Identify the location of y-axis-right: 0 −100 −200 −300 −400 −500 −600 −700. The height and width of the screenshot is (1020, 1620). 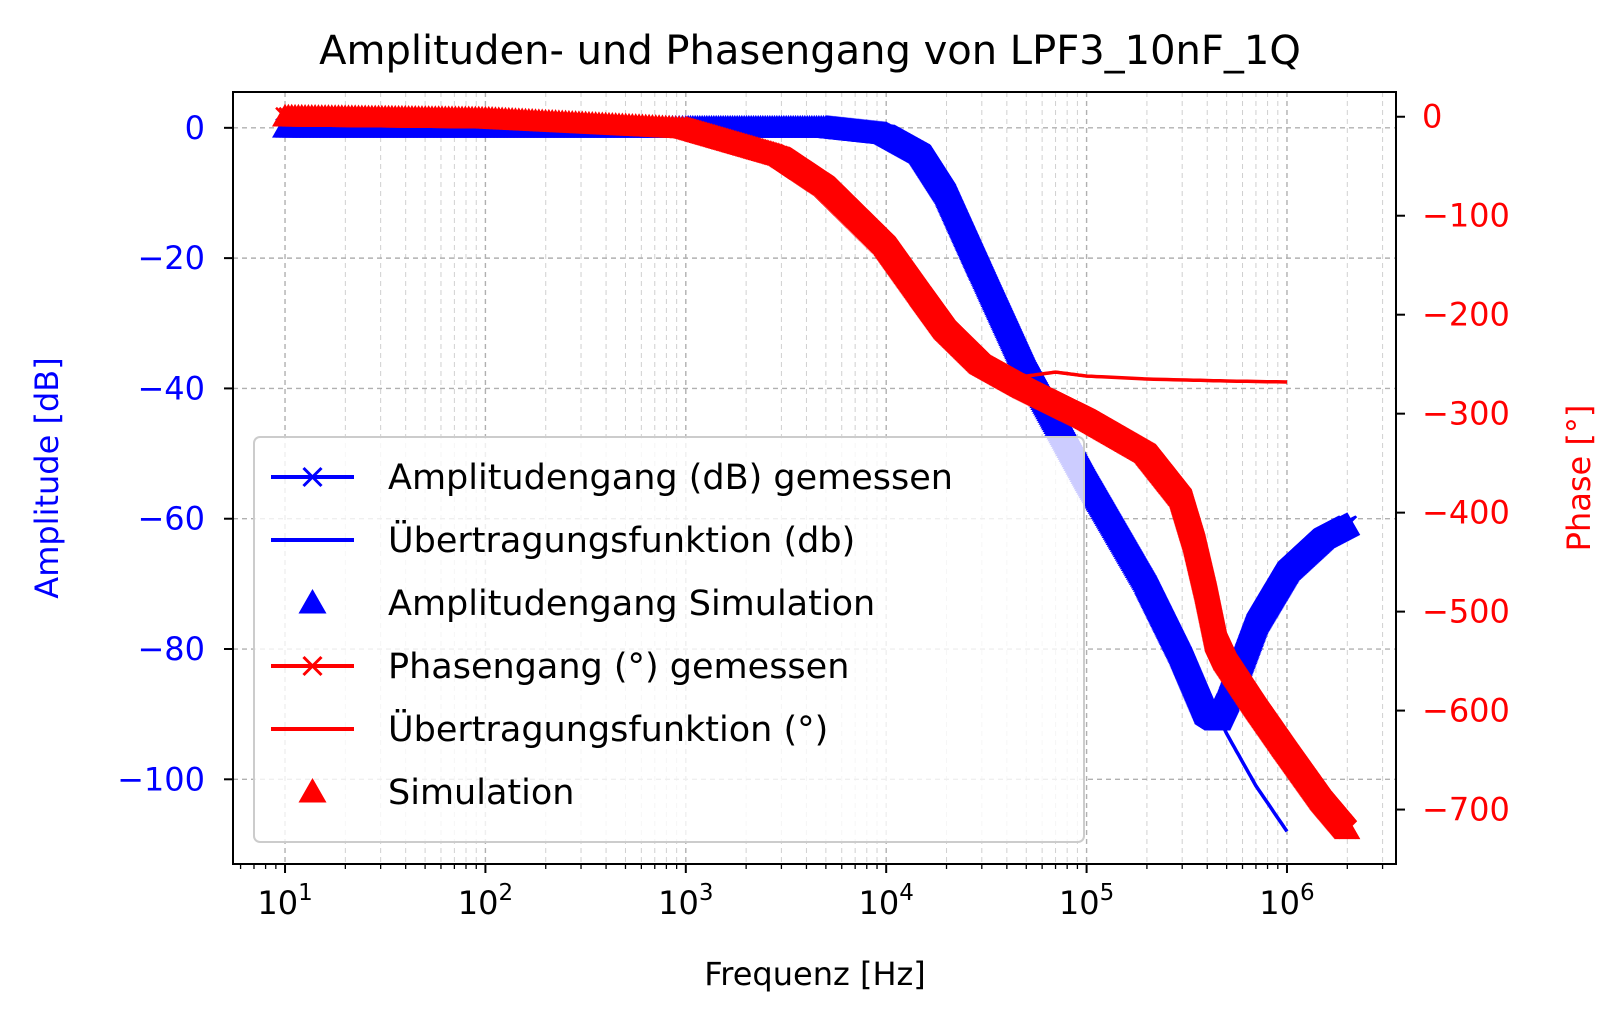
(1453, 463).